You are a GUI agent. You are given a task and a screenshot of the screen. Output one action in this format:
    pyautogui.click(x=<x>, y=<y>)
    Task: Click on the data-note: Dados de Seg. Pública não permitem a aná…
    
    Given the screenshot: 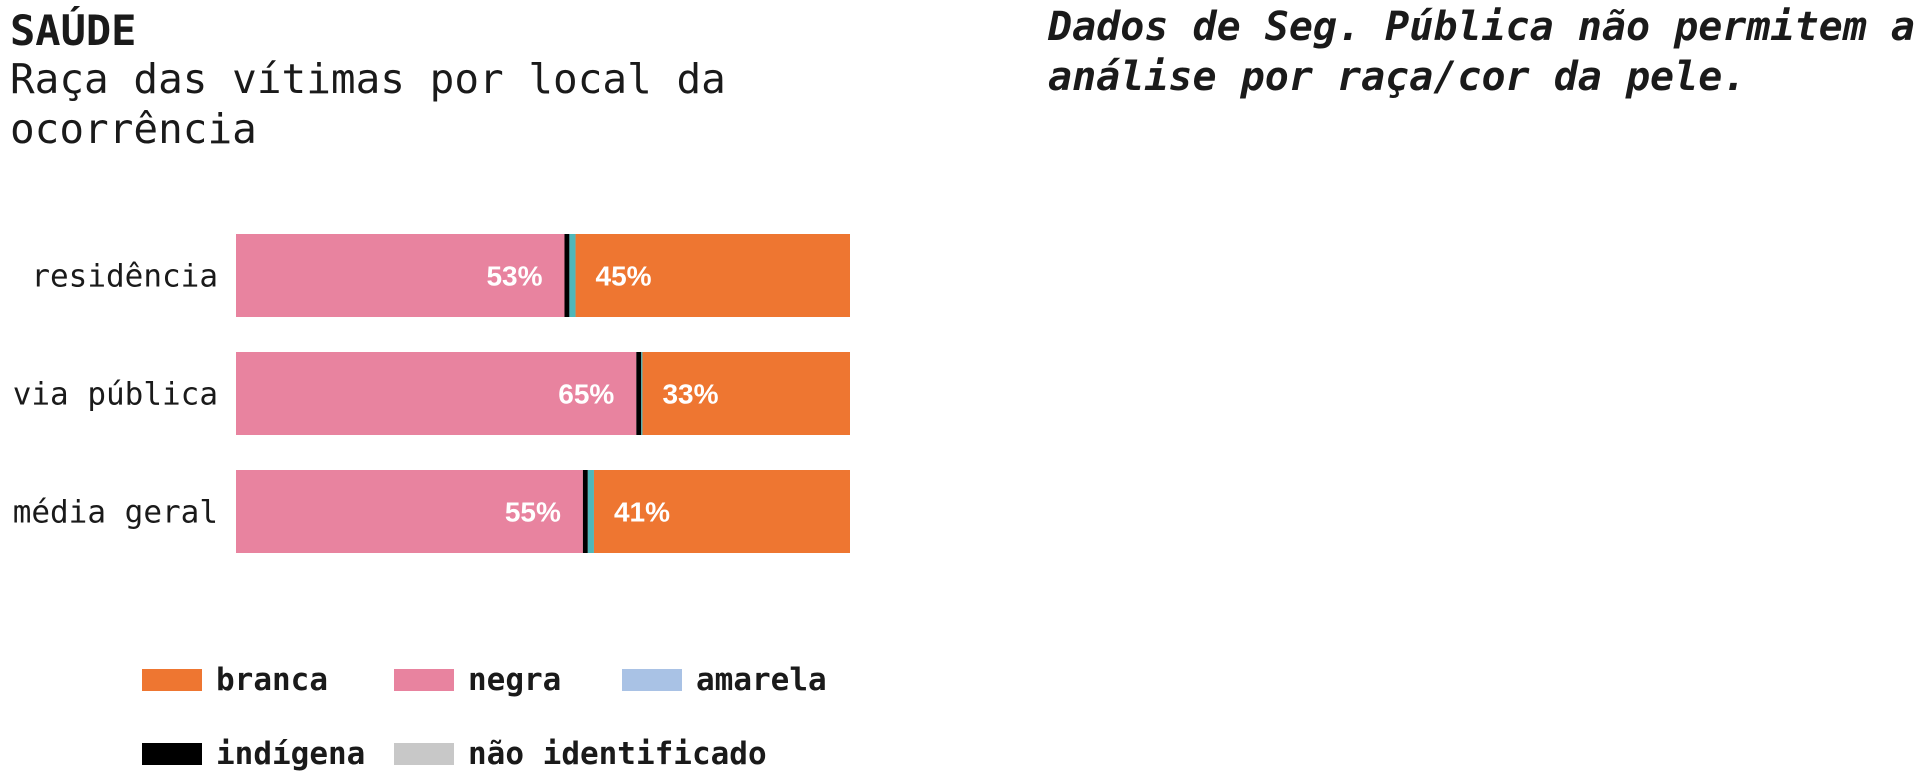 What is the action you would take?
    pyautogui.click(x=1481, y=52)
    